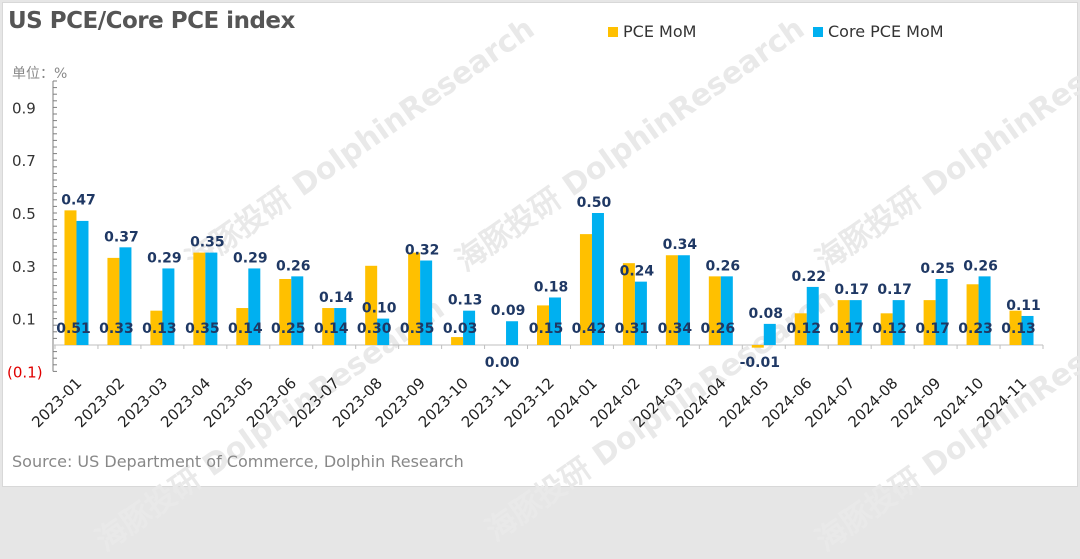  What do you see at coordinates (613, 31) in the screenshot?
I see `legend-swatch-pce` at bounding box center [613, 31].